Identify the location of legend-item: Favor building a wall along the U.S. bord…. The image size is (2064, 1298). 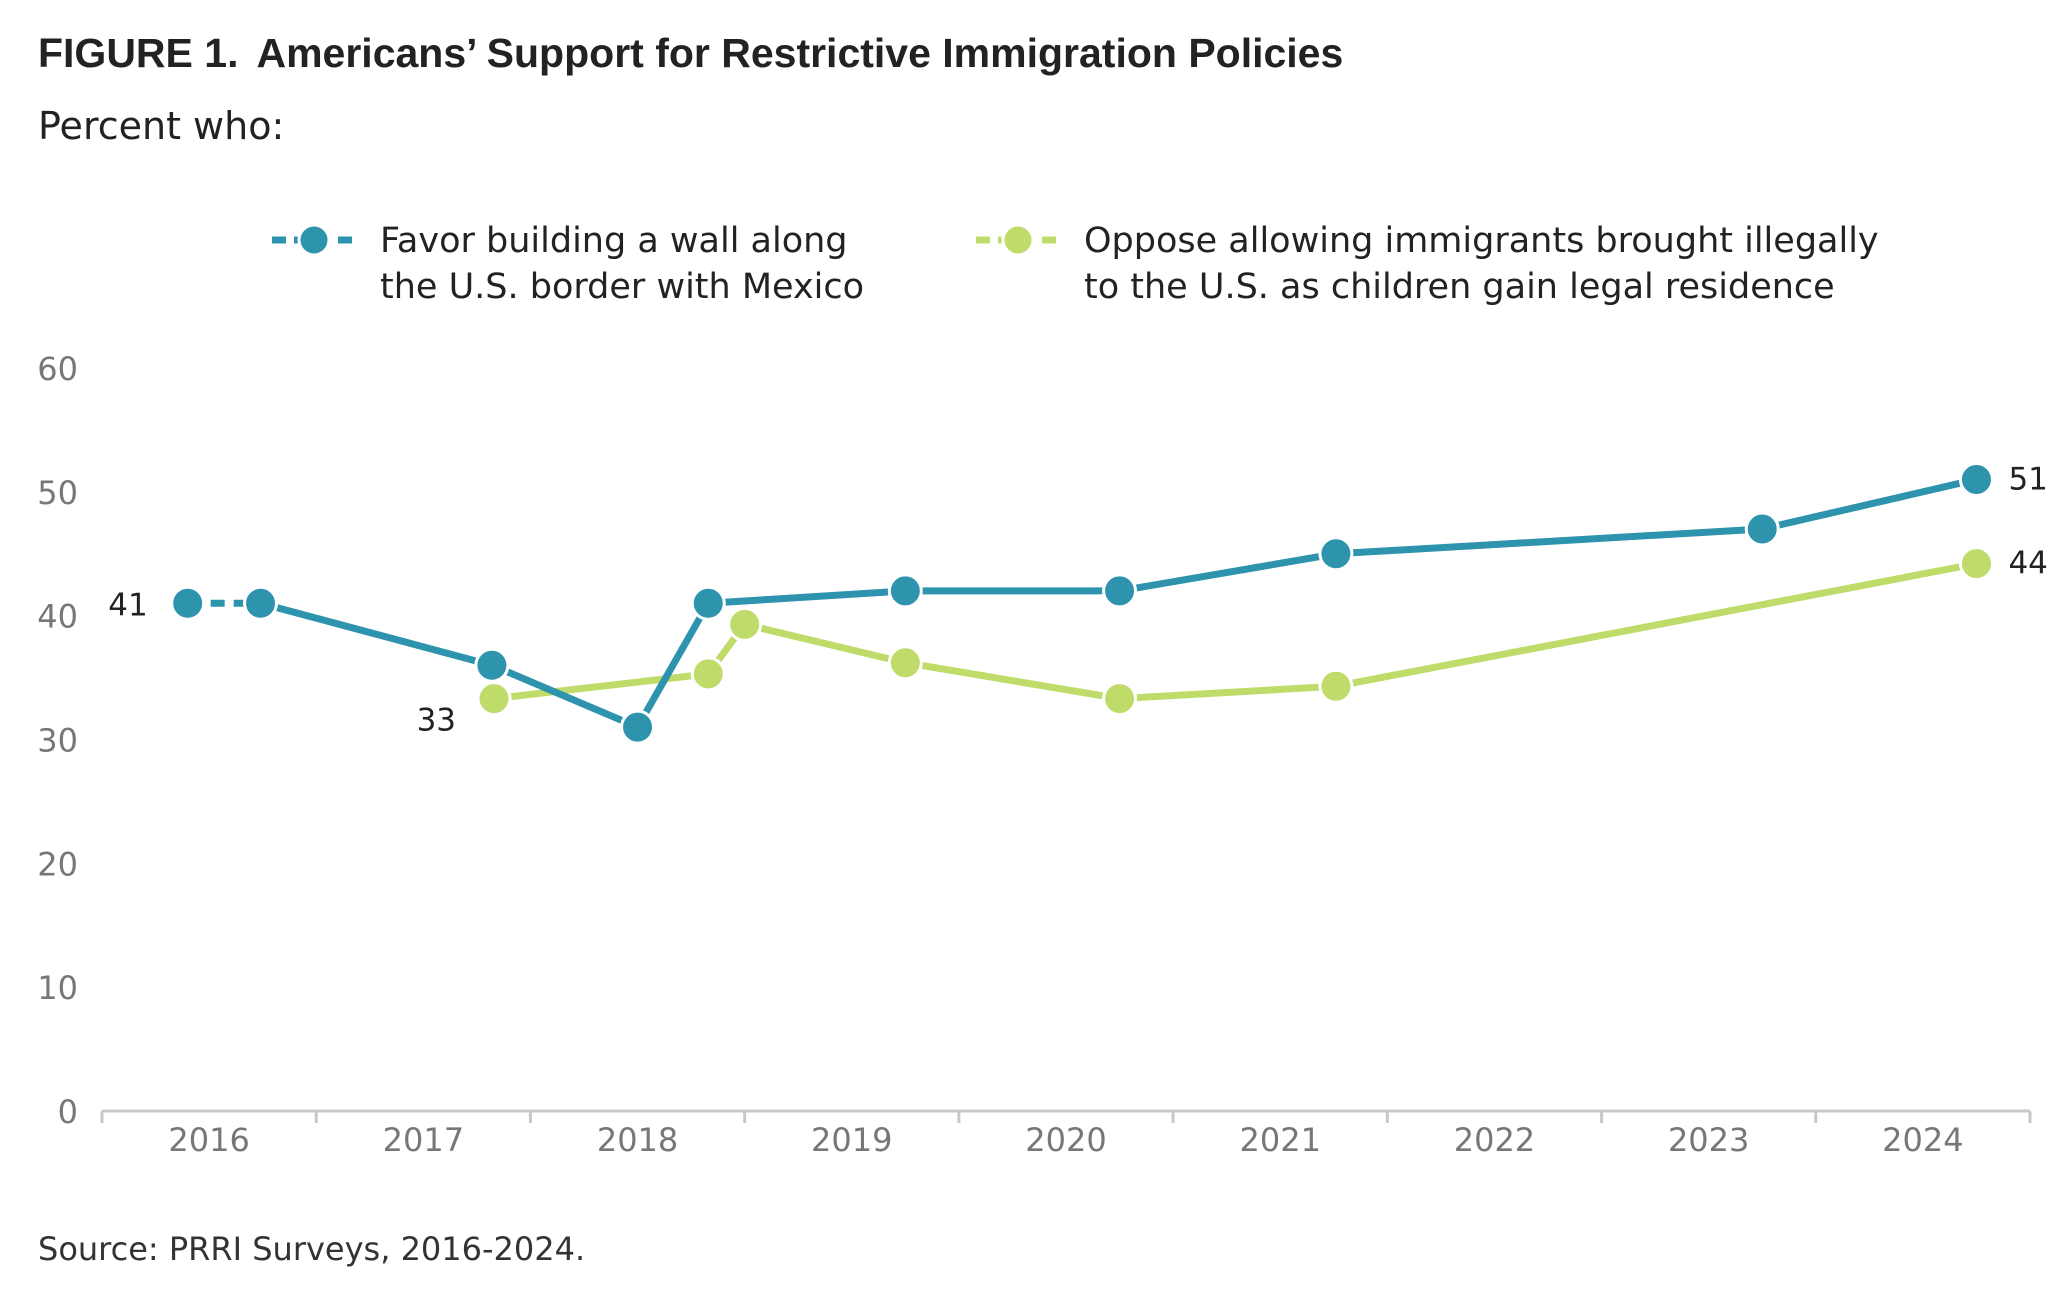
(568, 264).